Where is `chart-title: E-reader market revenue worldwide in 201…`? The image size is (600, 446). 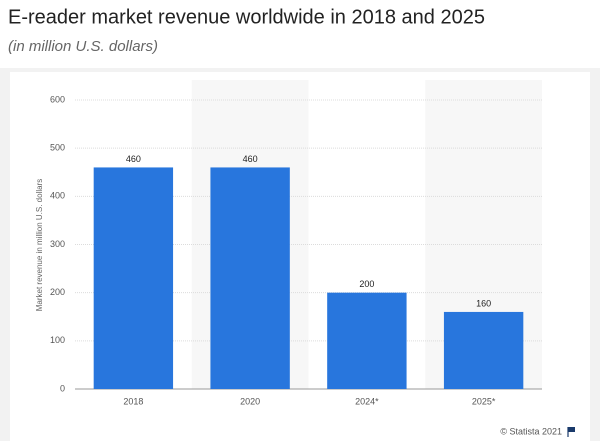 chart-title: E-reader market revenue worldwide in 201… is located at coordinates (246, 17).